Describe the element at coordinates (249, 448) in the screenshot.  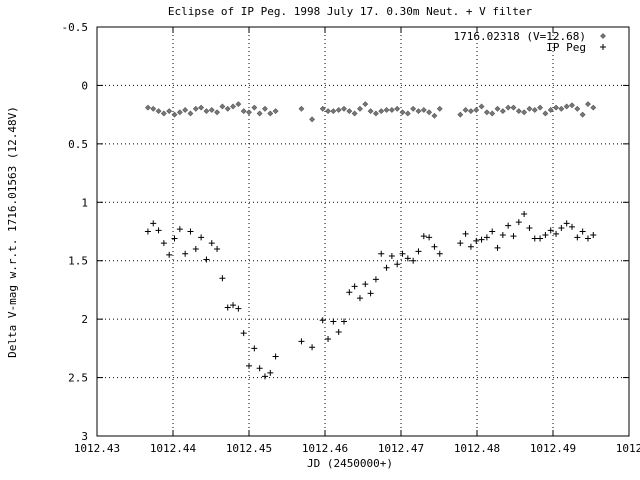
I see `x-tick-label: 1012.45` at that location.